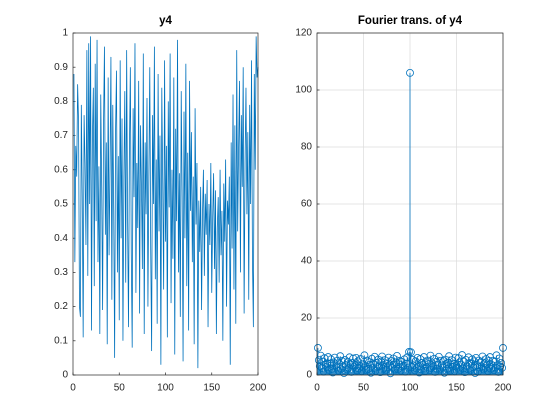 Image resolution: width=560 pixels, height=420 pixels. What do you see at coordinates (65, 33) in the screenshot?
I see `y-tick-label: 1` at bounding box center [65, 33].